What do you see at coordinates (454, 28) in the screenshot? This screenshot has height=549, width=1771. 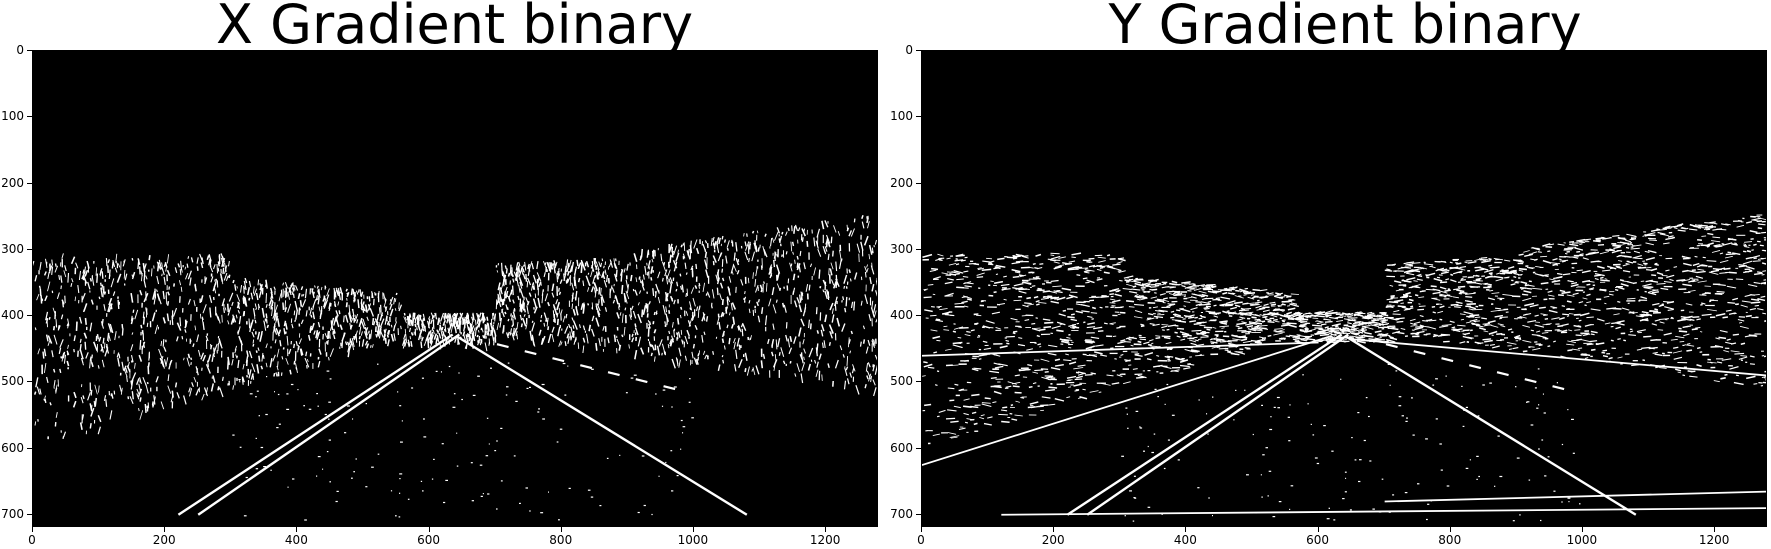 I see `panel-title: X Gradient binary` at bounding box center [454, 28].